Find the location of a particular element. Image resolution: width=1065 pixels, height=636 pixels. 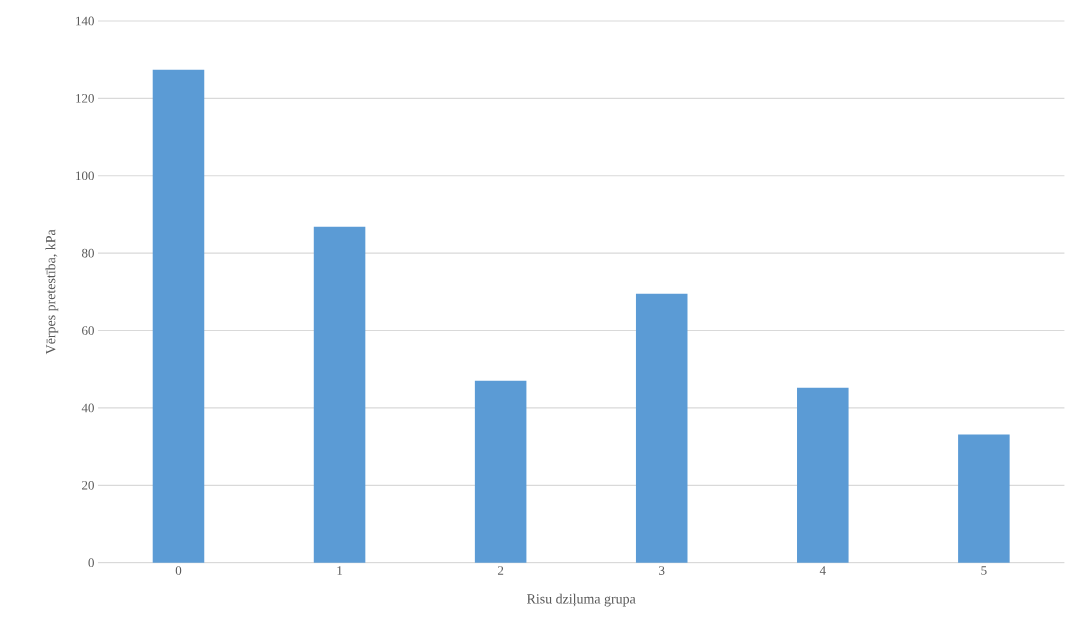

y-tick-label: 40 is located at coordinates (87, 408).